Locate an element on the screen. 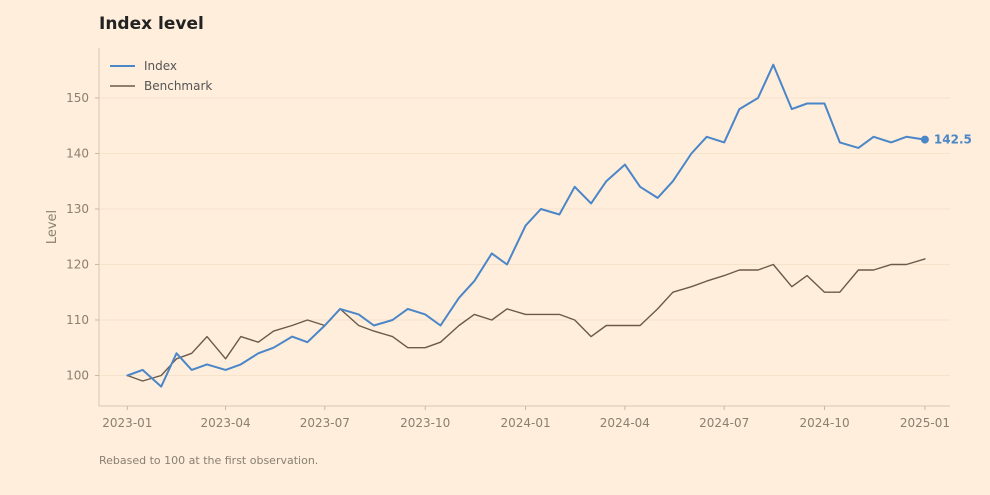 The image size is (990, 495). y-axis-label: Level is located at coordinates (52, 227).